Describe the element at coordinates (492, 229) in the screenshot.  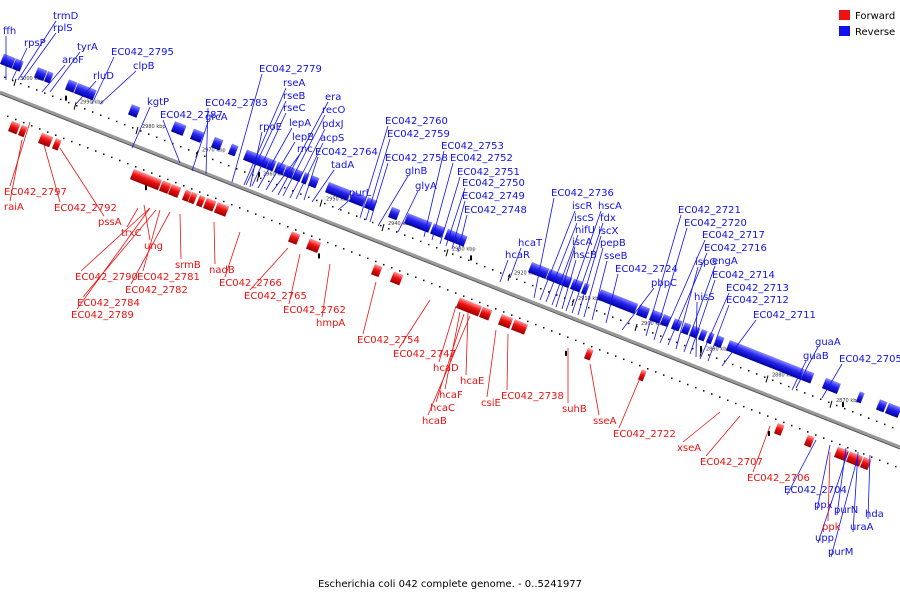
I see `reverse-gene-label: EC042_2748` at that location.